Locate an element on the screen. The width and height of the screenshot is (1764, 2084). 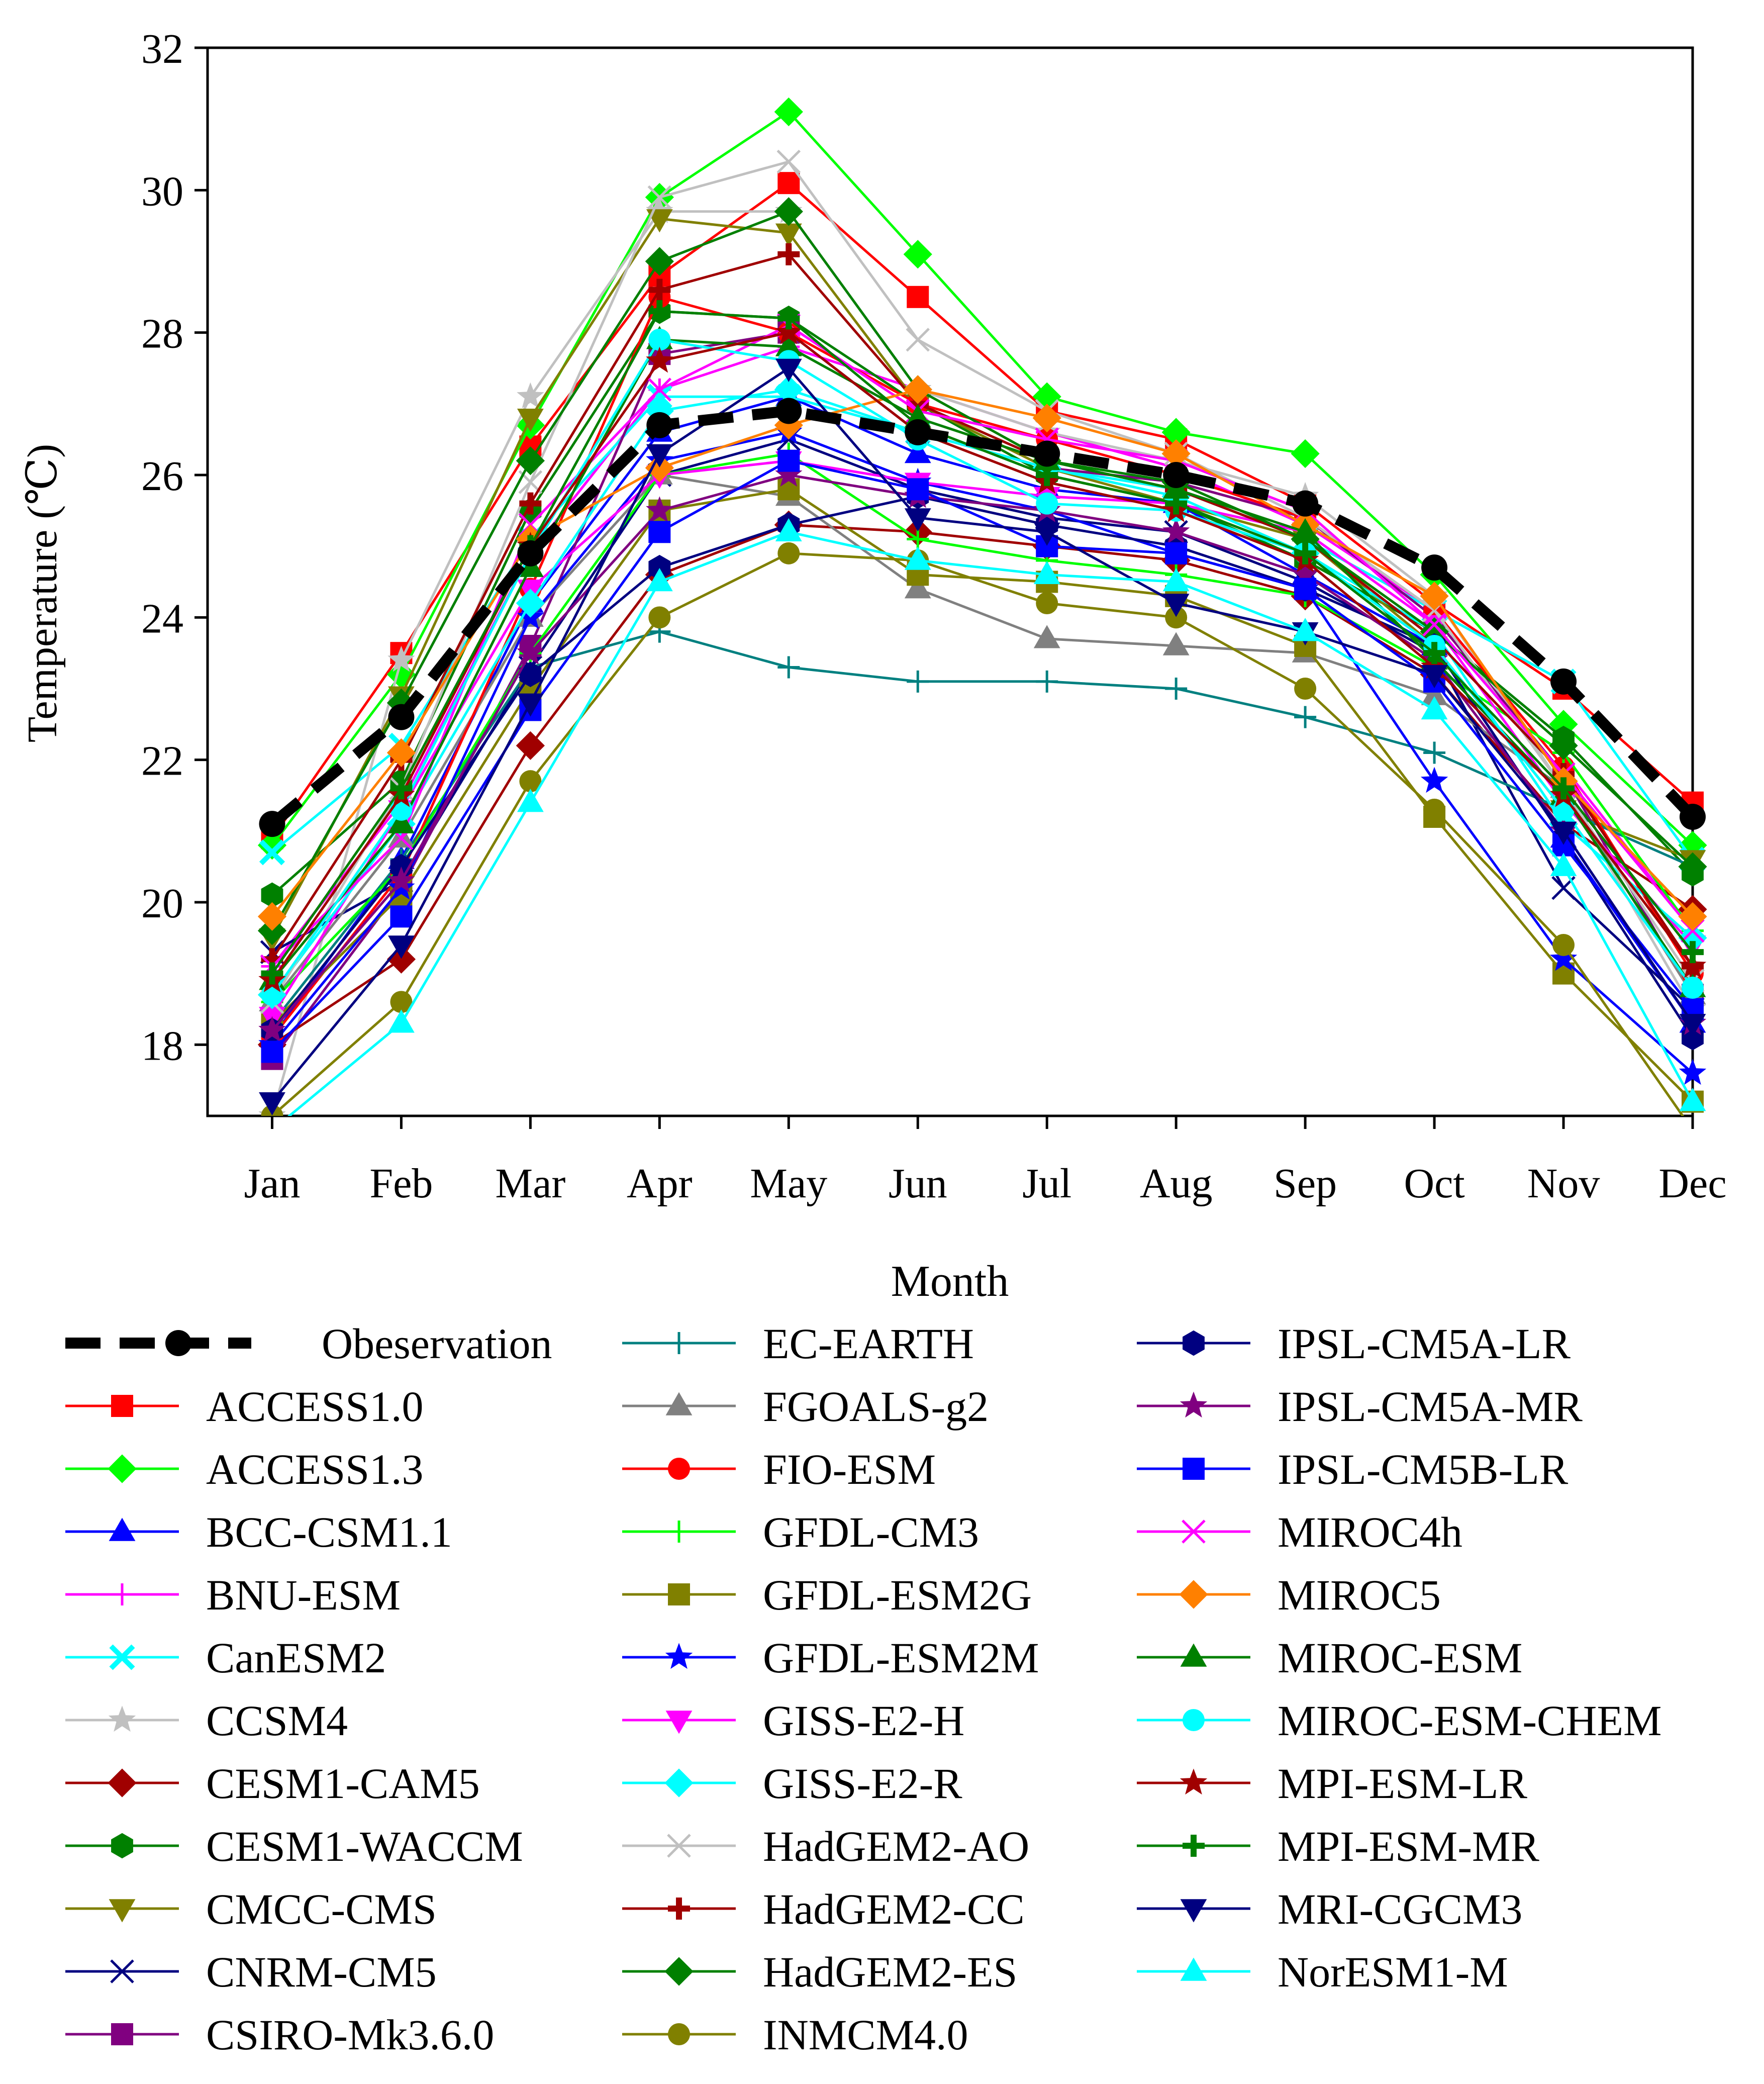
x-tick-label: Jan is located at coordinates (272, 1183).